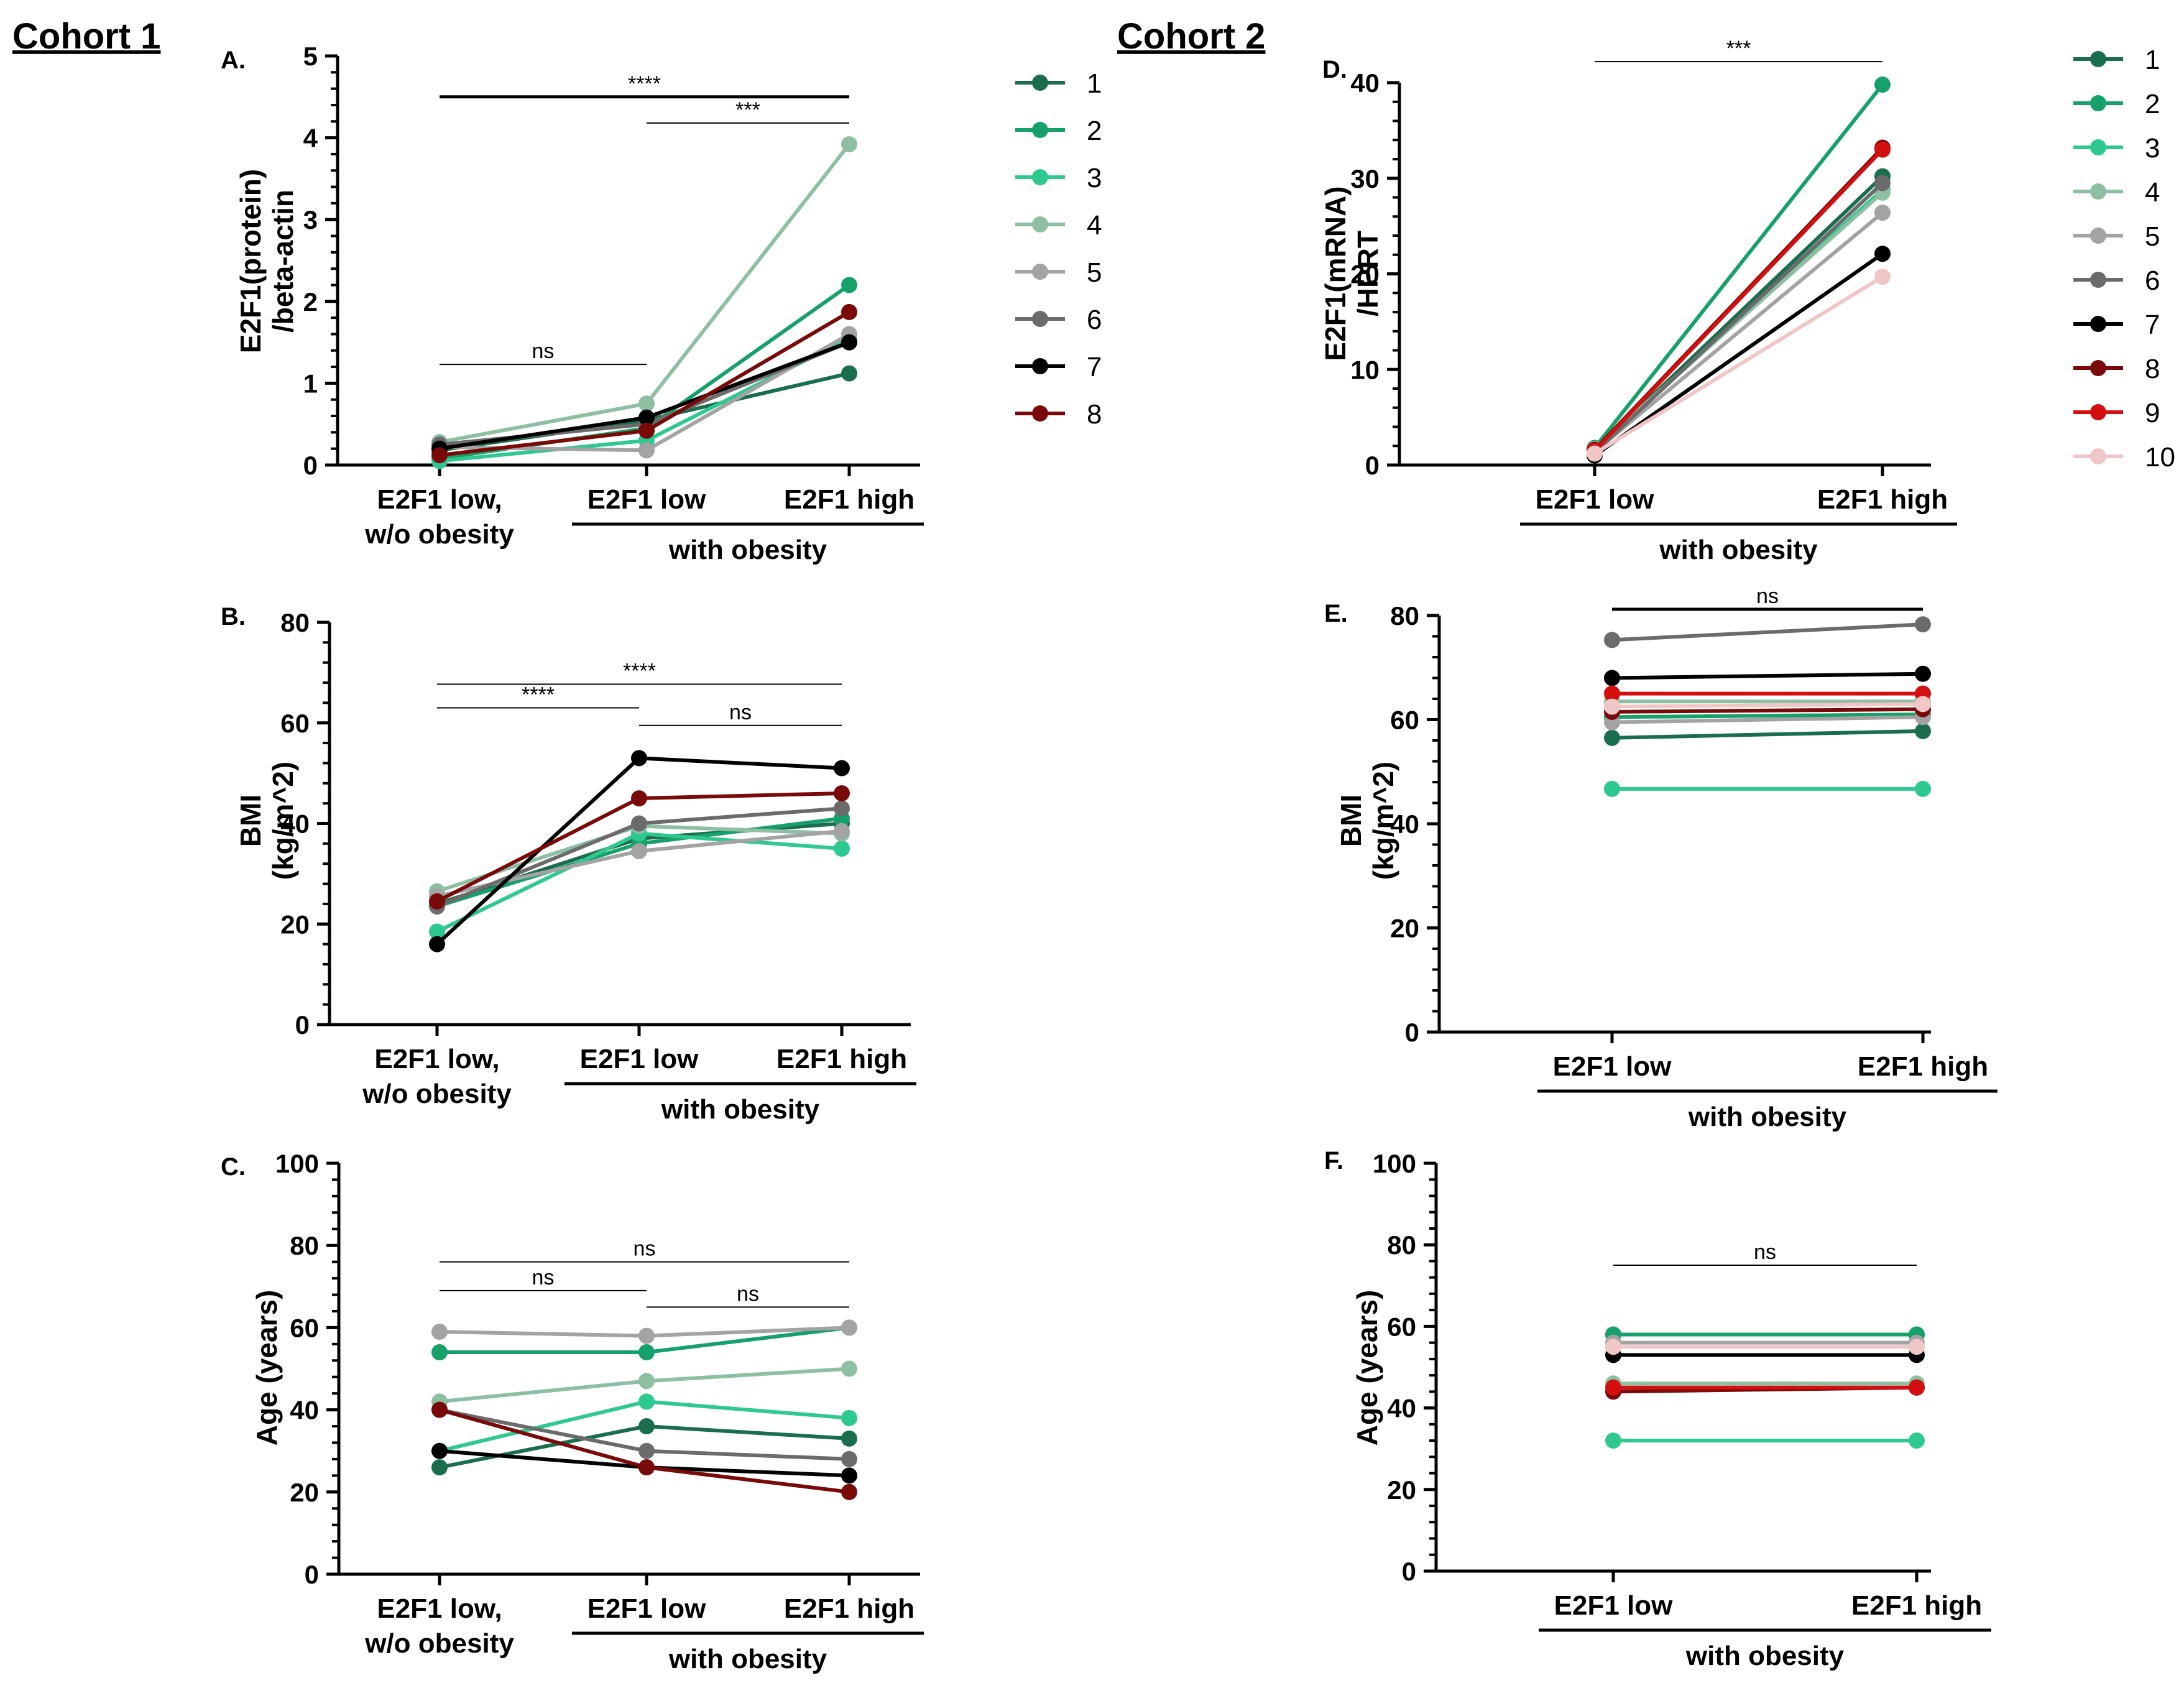 Image resolution: width=2184 pixels, height=1683 pixels. I want to click on group-label: with obesity, so click(1738, 550).